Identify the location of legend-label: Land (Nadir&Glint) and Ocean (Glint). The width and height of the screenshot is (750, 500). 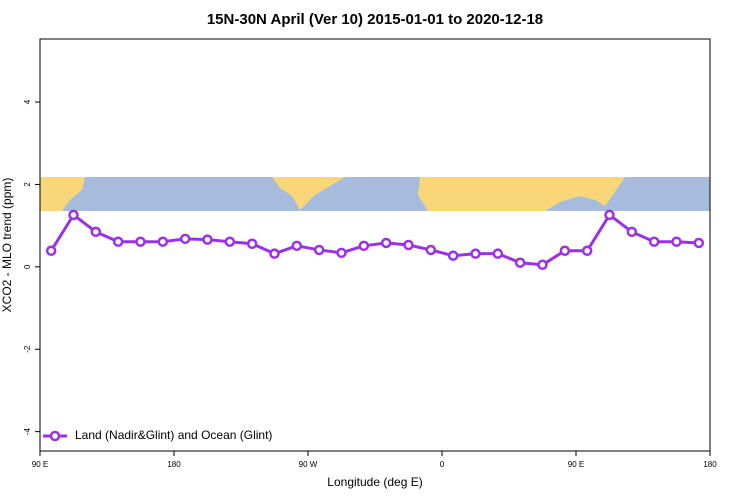
(173, 435).